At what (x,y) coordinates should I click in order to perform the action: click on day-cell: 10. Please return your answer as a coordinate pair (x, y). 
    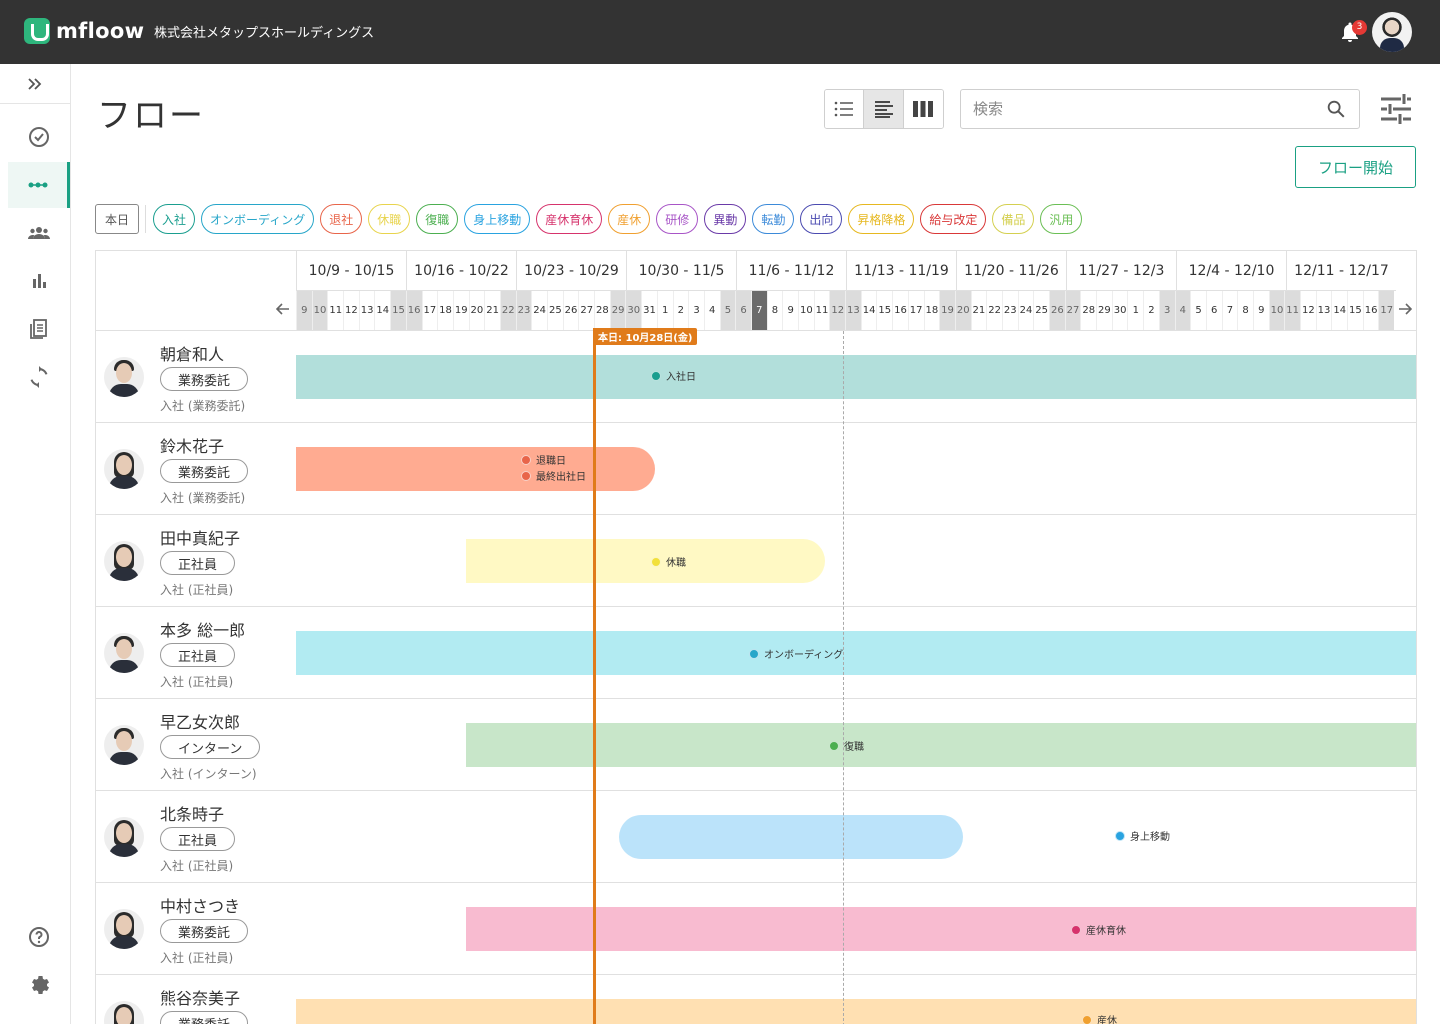
    Looking at the image, I should click on (806, 310).